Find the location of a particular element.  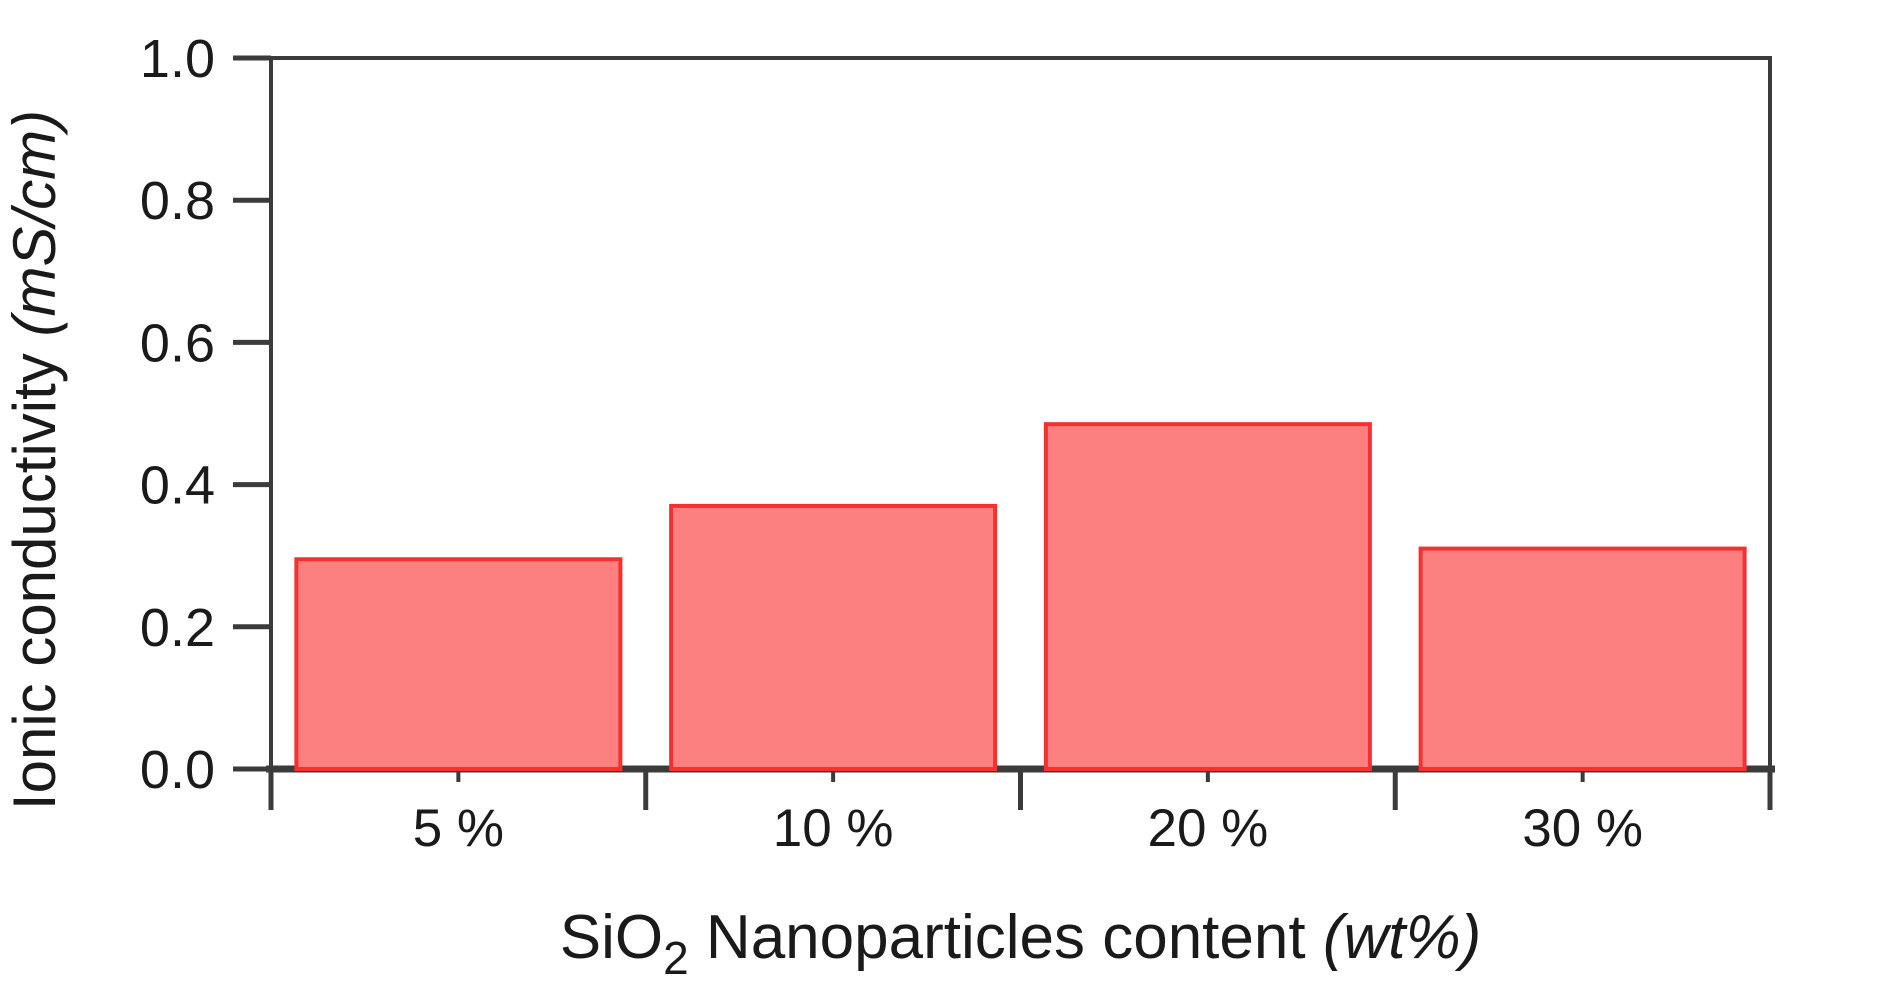

y-tick-label: 0.8 is located at coordinates (177, 201).